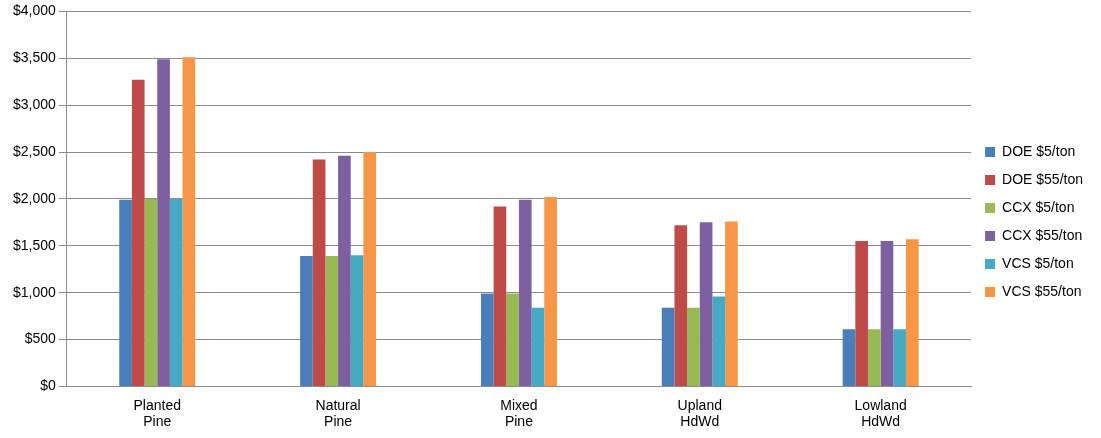  What do you see at coordinates (34, 10) in the screenshot?
I see `y-tick-label: $4,000` at bounding box center [34, 10].